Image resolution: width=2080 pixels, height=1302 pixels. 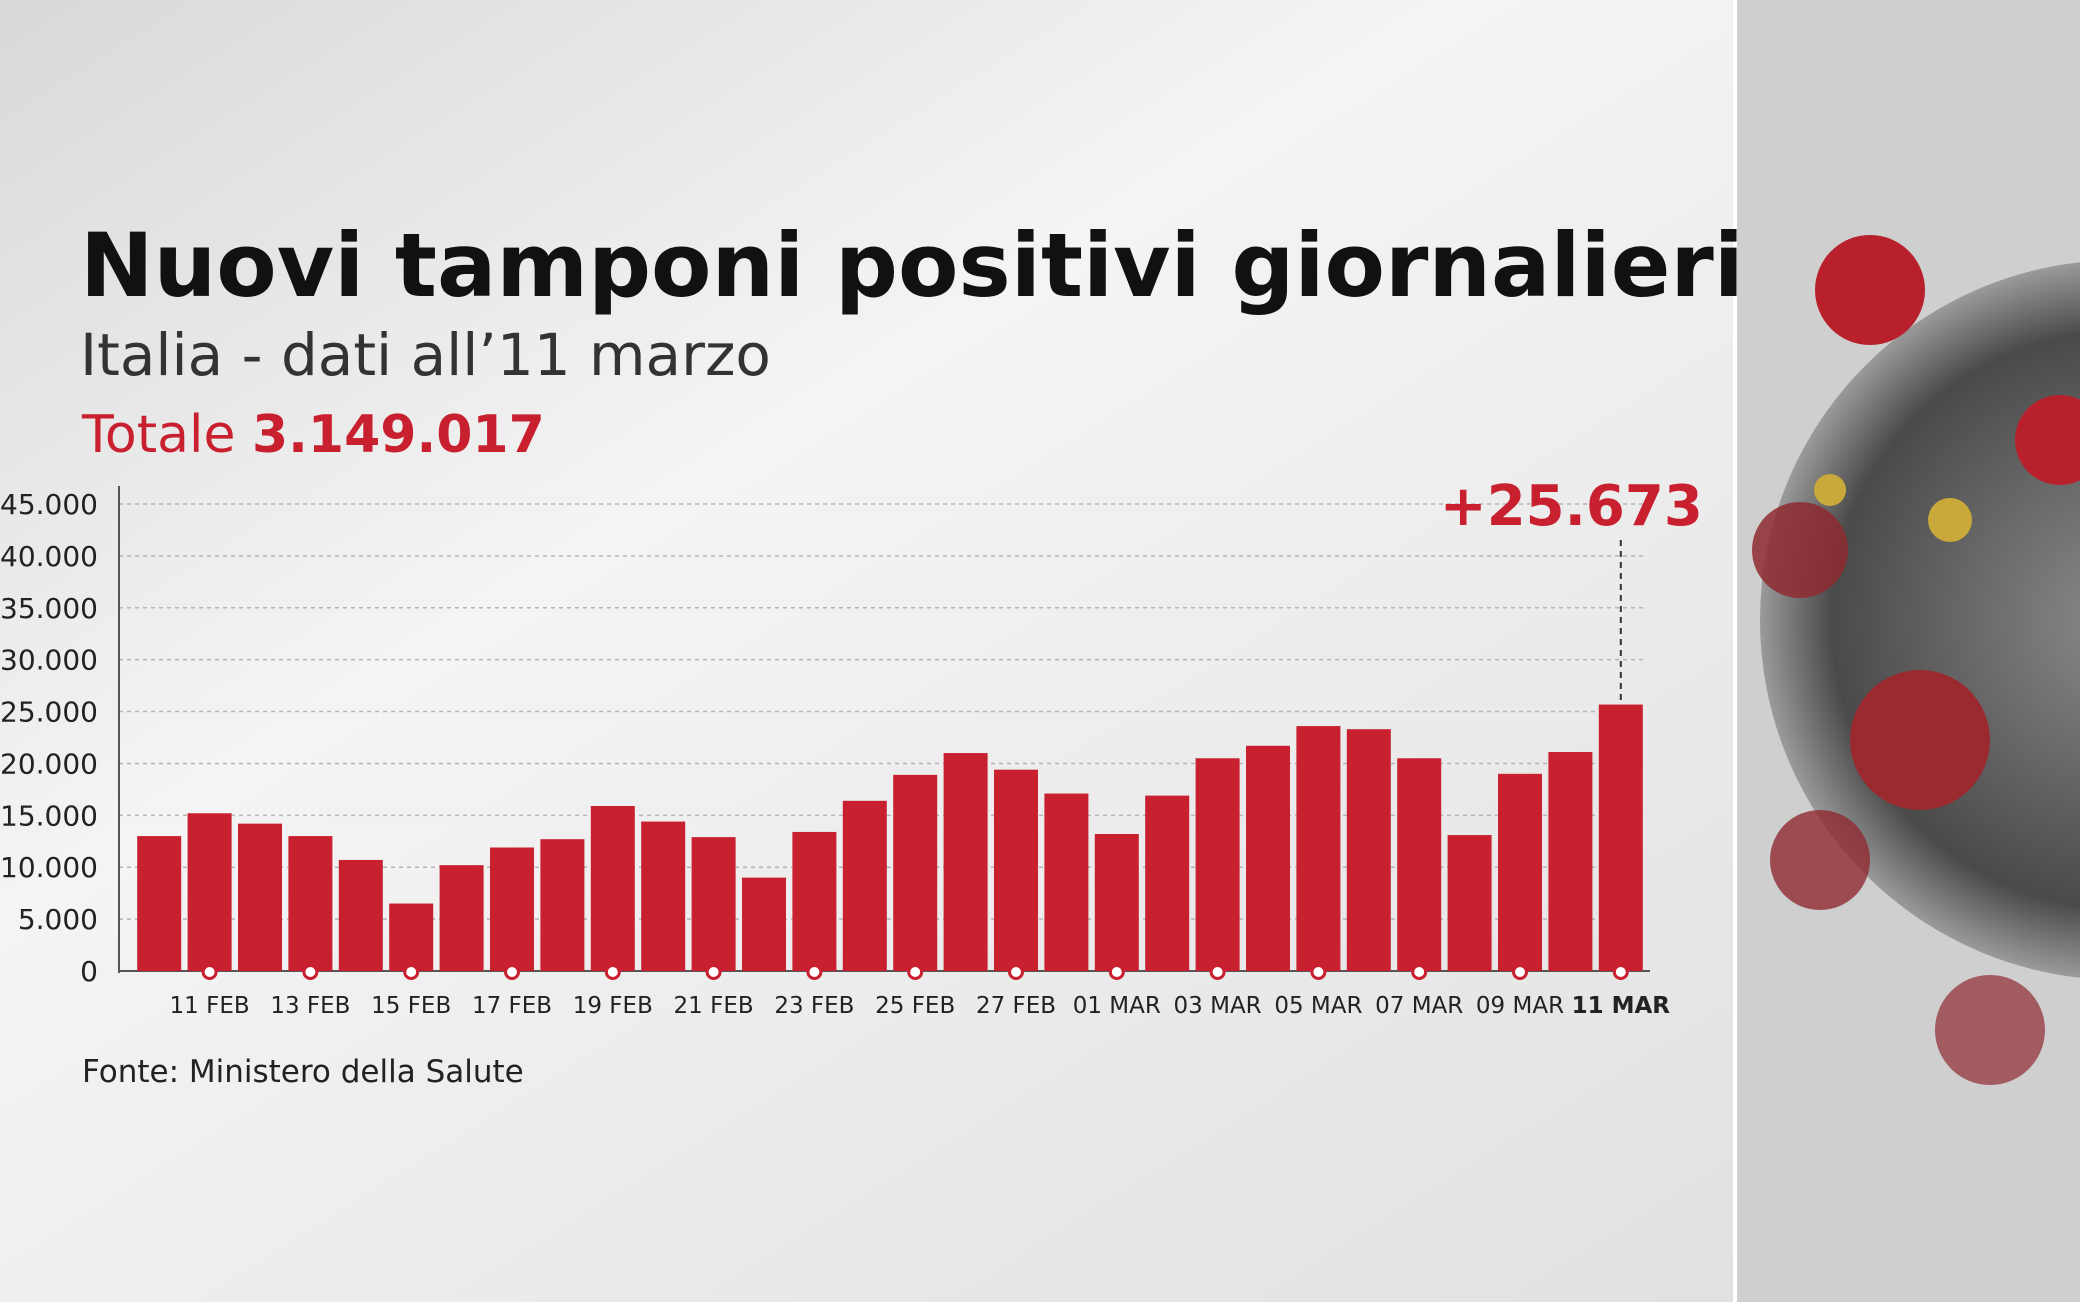 I want to click on source: Fonte: Ministero della Salute, so click(x=303, y=1072).